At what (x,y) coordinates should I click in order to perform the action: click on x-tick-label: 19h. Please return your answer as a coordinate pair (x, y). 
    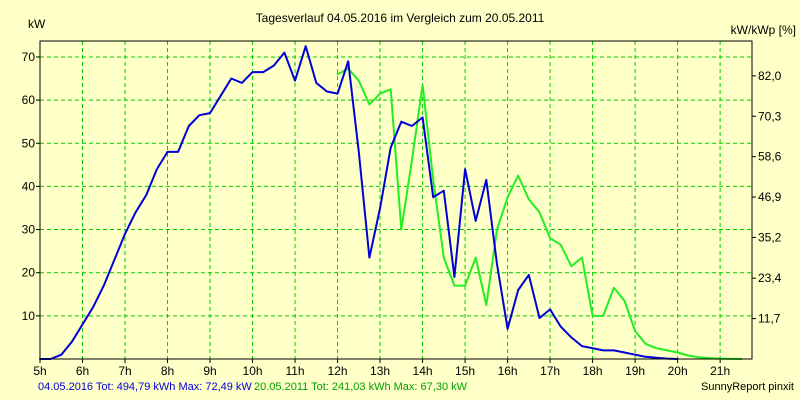
    Looking at the image, I should click on (635, 371).